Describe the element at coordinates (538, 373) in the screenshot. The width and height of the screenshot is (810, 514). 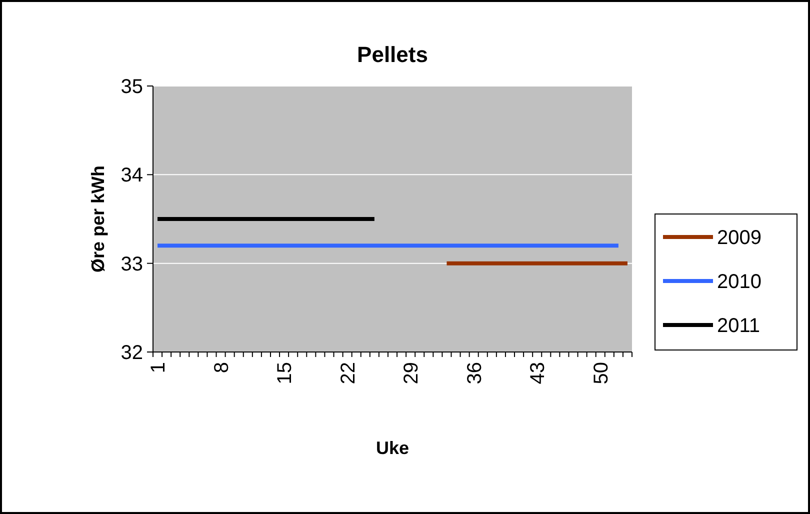
I see `x-tick-label: 43` at that location.